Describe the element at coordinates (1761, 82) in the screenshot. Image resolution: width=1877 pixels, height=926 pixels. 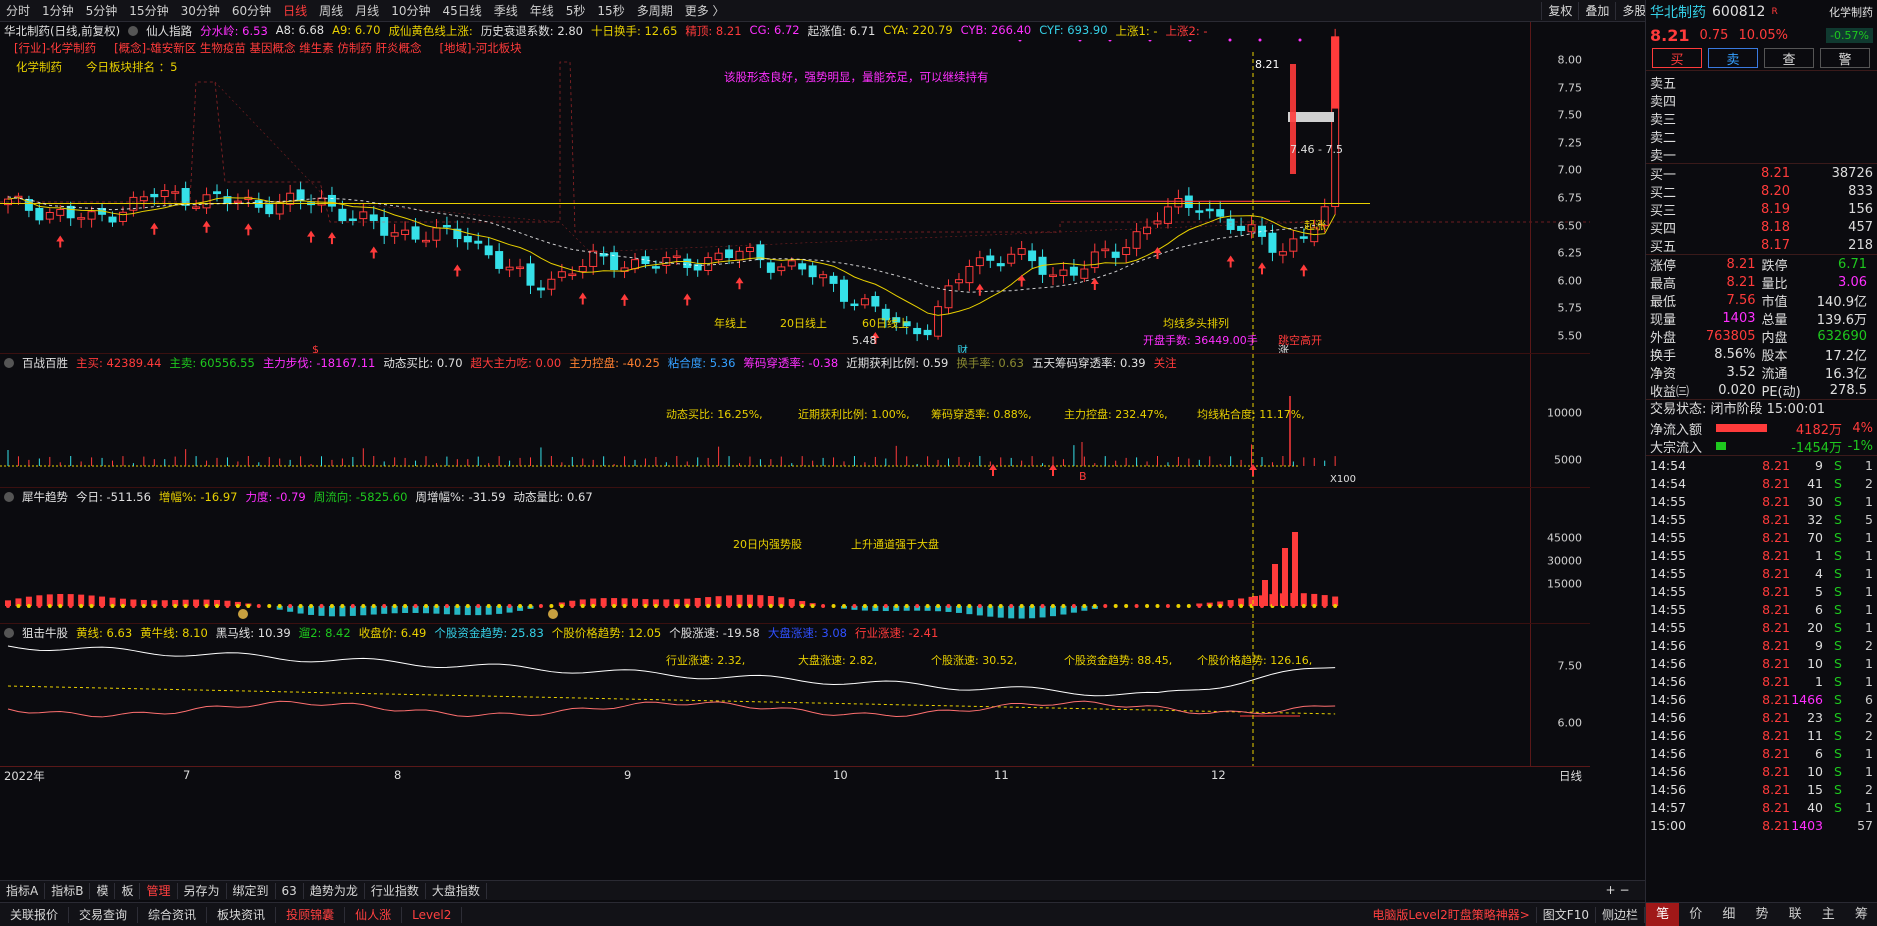
I see `ask-level: 卖五` at that location.